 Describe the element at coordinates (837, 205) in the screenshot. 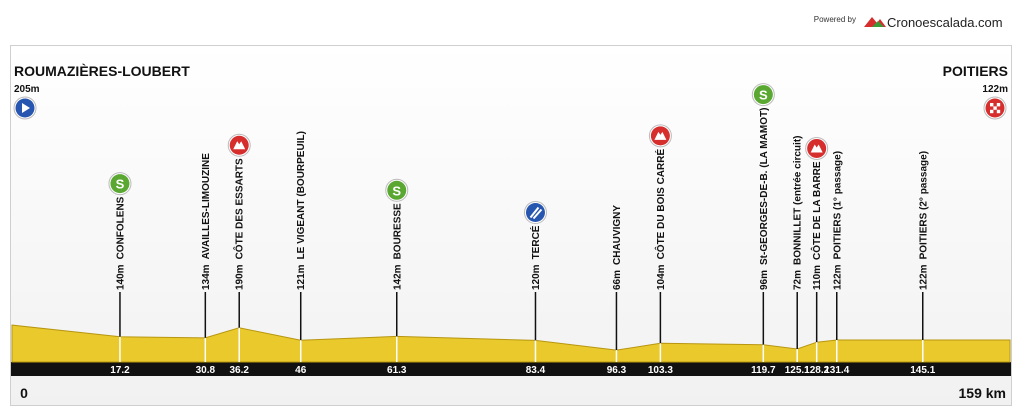

I see `waypoint-name: POITIERS (1° passage)` at that location.